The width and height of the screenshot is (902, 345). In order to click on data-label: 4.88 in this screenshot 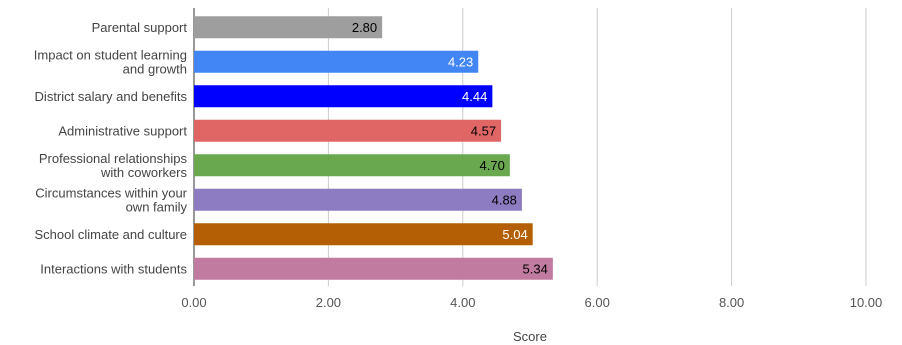, I will do `click(504, 199)`.